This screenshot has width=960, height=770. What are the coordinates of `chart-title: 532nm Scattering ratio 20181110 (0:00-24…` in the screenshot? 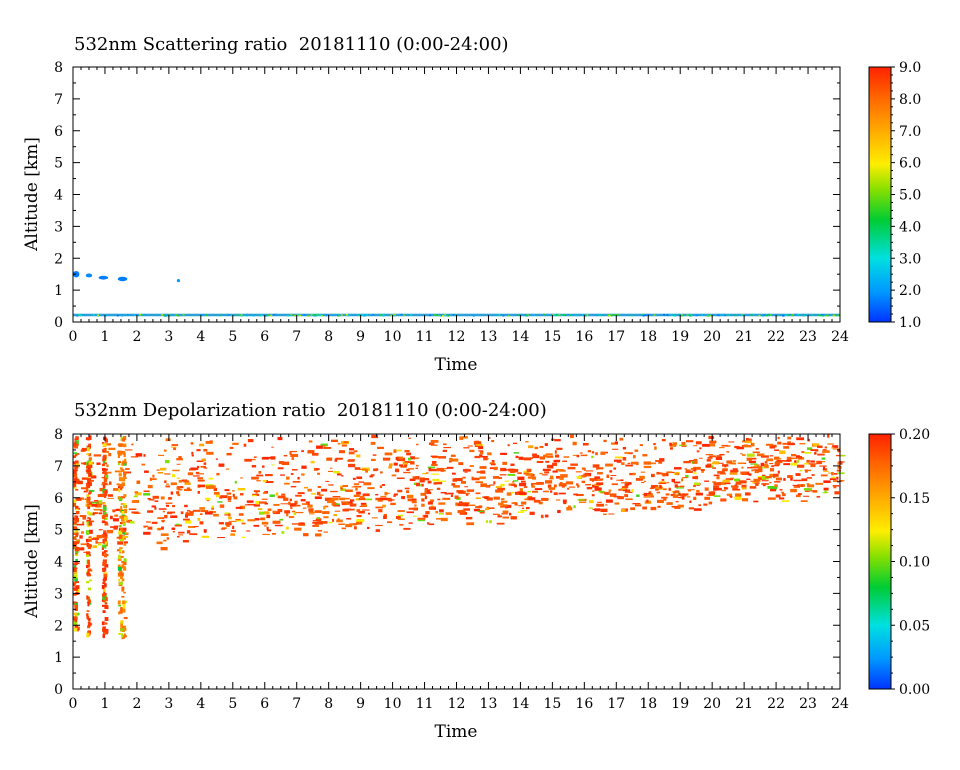 It's located at (291, 44).